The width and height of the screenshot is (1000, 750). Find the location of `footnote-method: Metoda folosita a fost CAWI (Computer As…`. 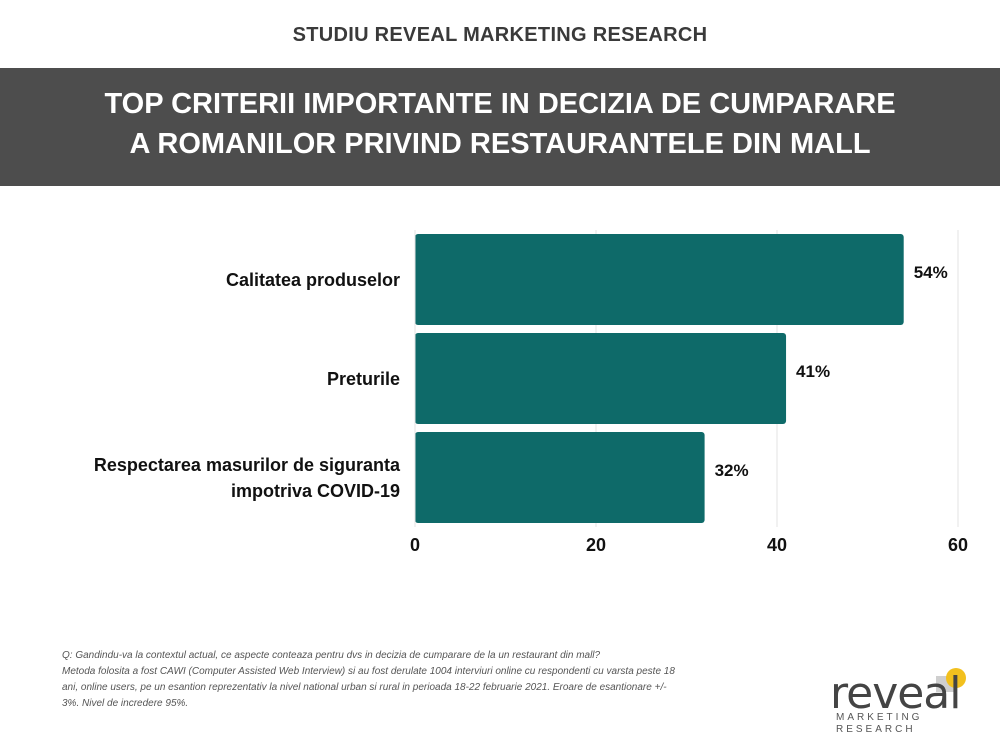

footnote-method: Metoda folosita a fost CAWI (Computer As… is located at coordinates (368, 687).